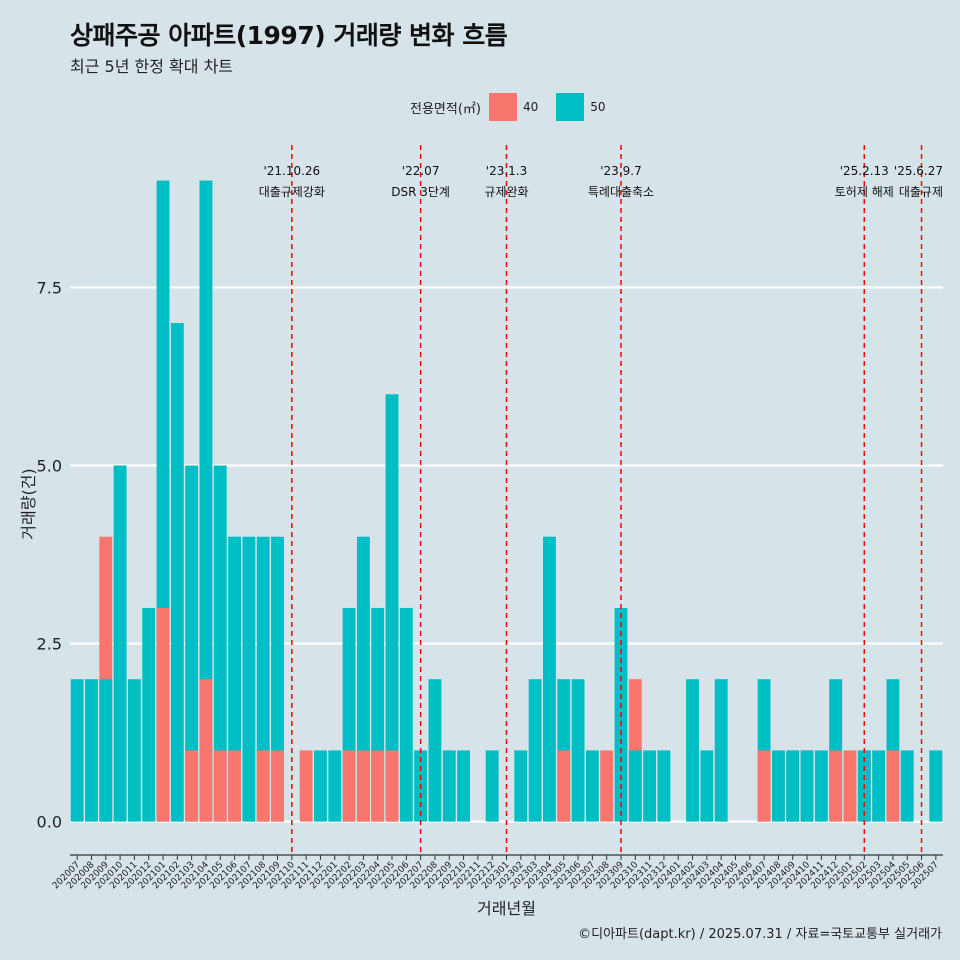 The width and height of the screenshot is (960, 960). Describe the element at coordinates (864, 171) in the screenshot. I see `event-date-label: '25.2.13` at that location.